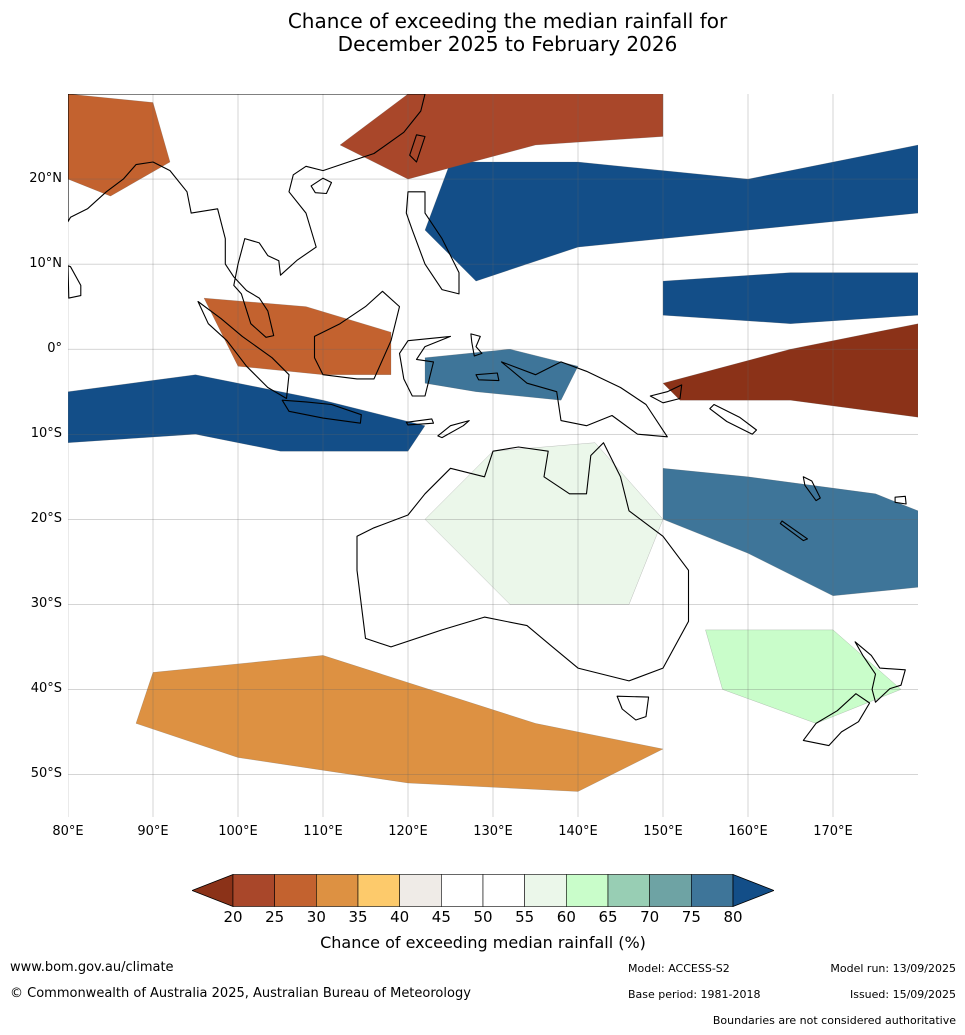 Image resolution: width=965 pixels, height=1035 pixels. I want to click on coastline-mainland-asia: Mainland Asia, so click(247, 216).